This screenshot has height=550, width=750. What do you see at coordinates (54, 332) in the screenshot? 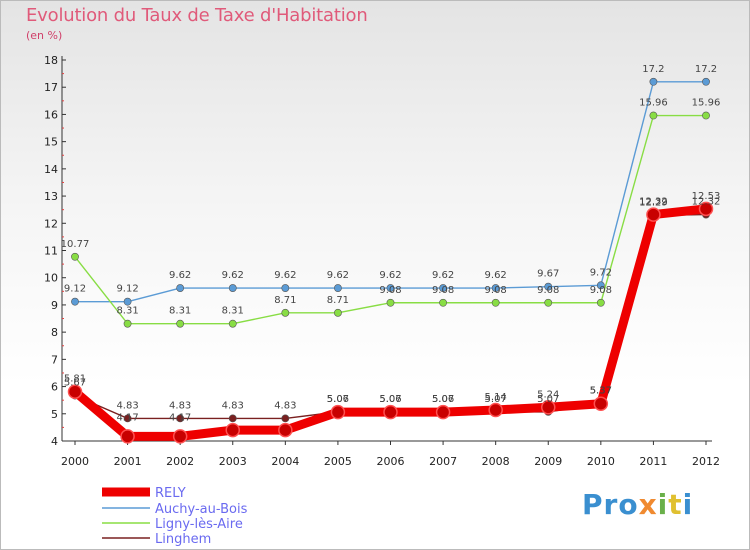
I see `y-tick-label: 8` at bounding box center [54, 332].